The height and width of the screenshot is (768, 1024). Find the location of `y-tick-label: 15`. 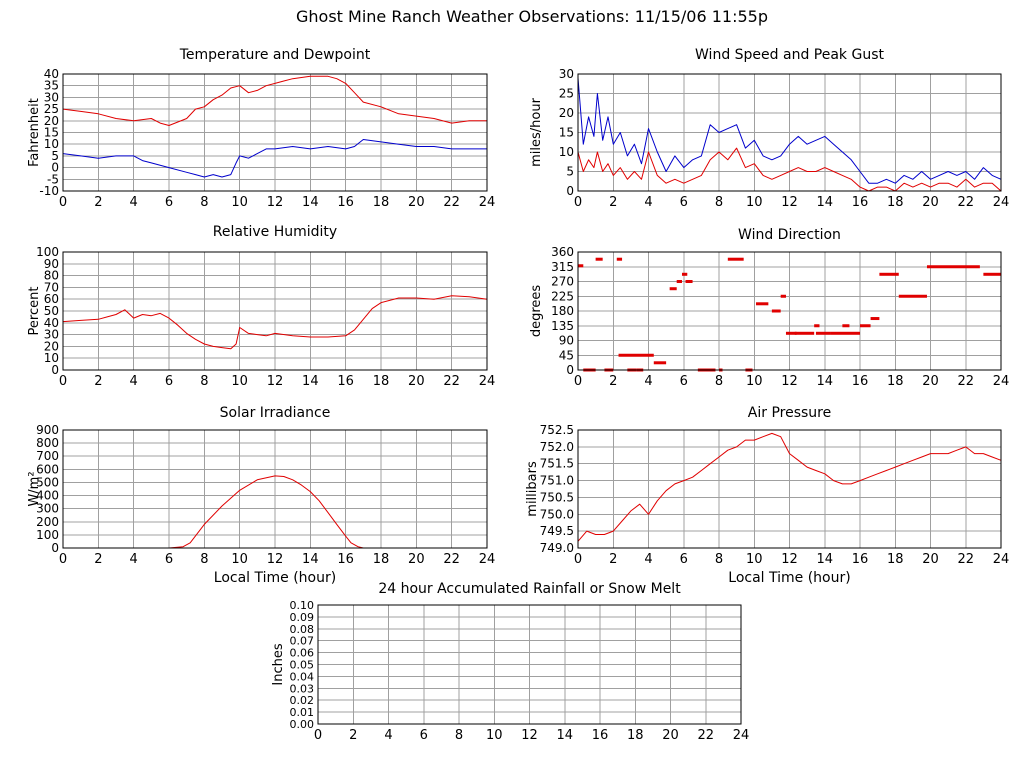

y-tick-label: 15 is located at coordinates (51, 133).